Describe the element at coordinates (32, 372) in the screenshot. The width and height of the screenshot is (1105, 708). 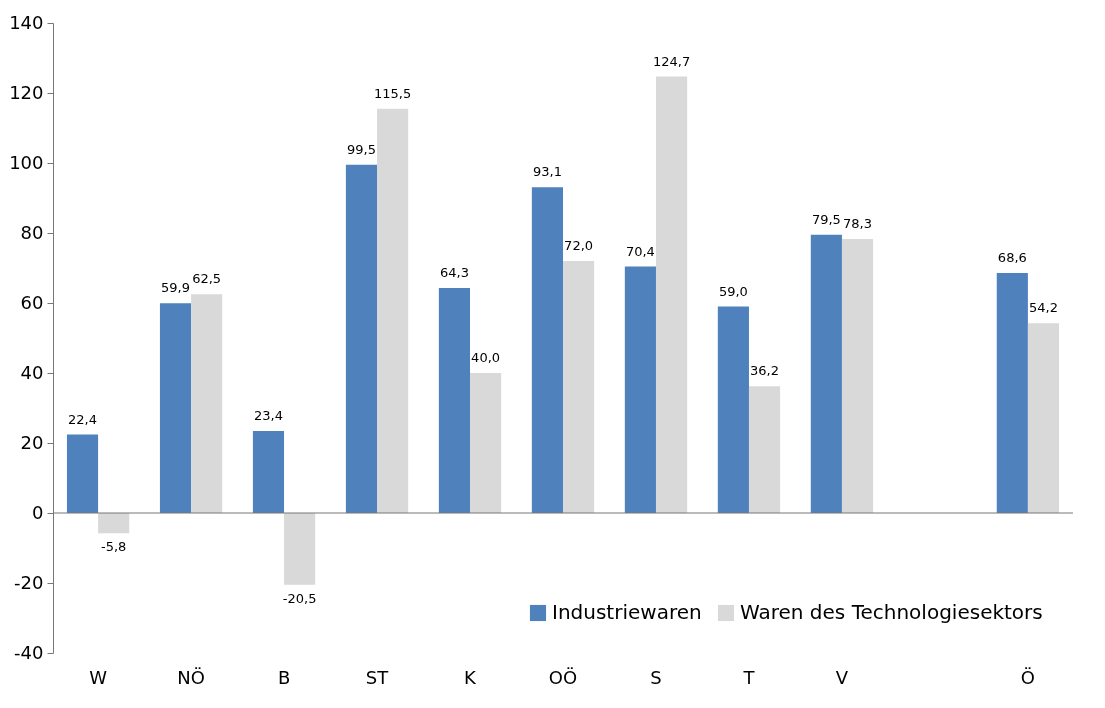
I see `y-tick-label: 40` at that location.